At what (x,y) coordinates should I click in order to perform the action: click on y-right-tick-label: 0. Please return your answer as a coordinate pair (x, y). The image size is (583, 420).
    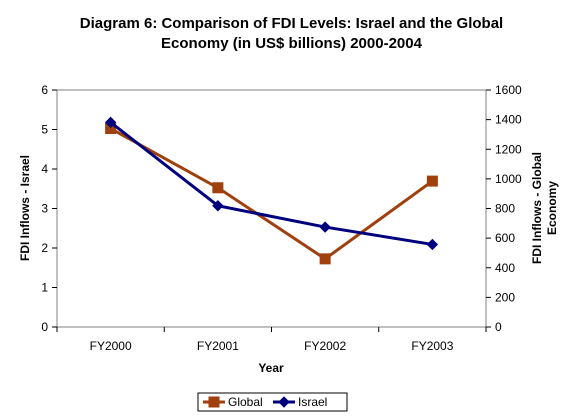
    Looking at the image, I should click on (498, 327).